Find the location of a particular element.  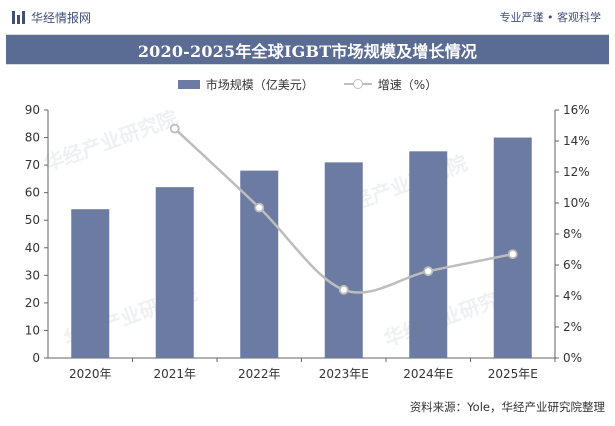

left-tick-label: 80 is located at coordinates (32, 138).